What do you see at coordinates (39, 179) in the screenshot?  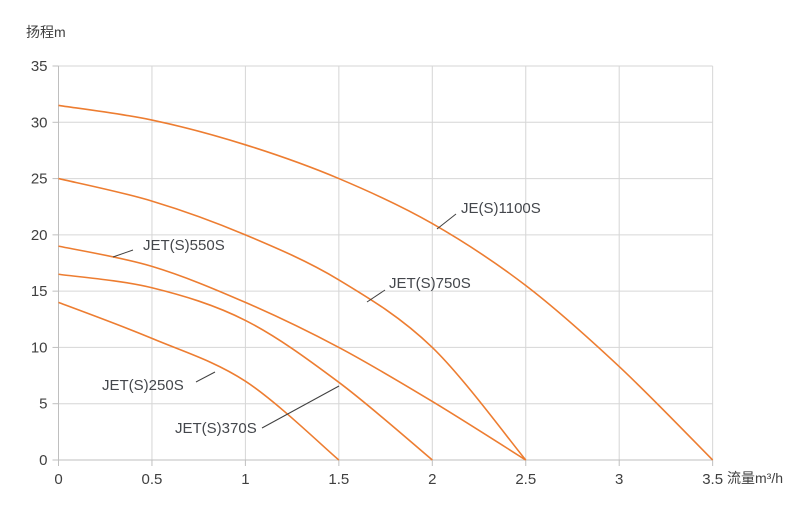 I see `y-tick-label: 25` at bounding box center [39, 179].